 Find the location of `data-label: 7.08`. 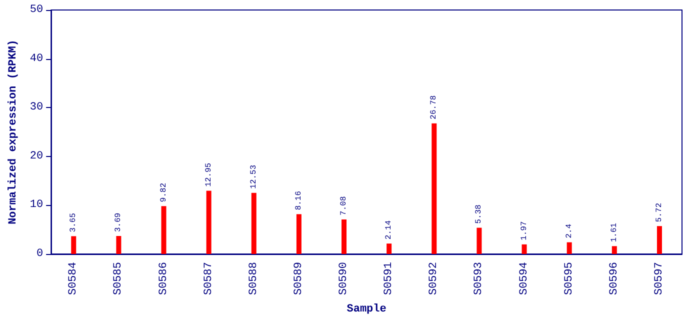

data-label: 7.08 is located at coordinates (344, 206).